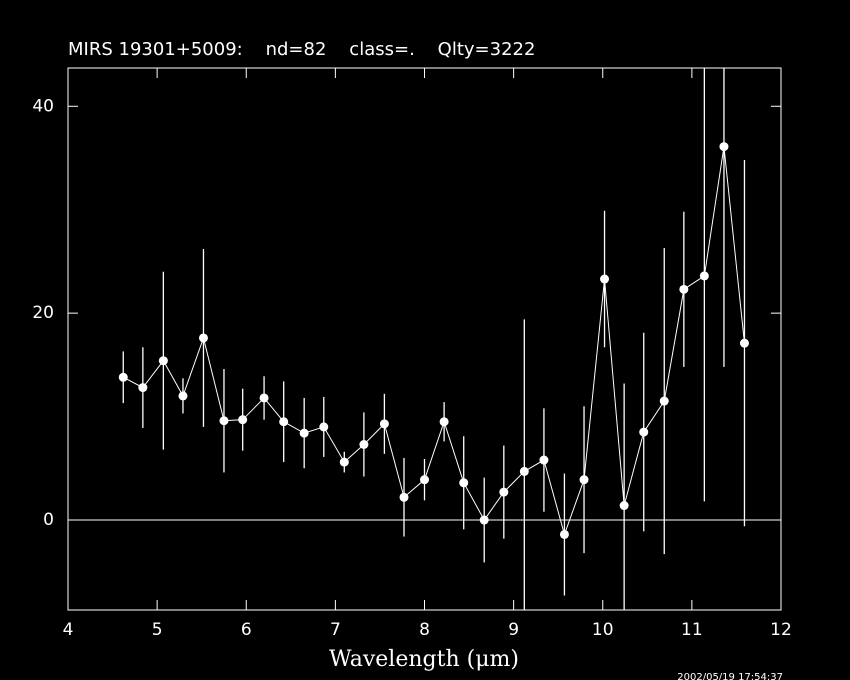 Image resolution: width=850 pixels, height=680 pixels. Describe the element at coordinates (43, 106) in the screenshot. I see `y-tick-label: 40` at that location.